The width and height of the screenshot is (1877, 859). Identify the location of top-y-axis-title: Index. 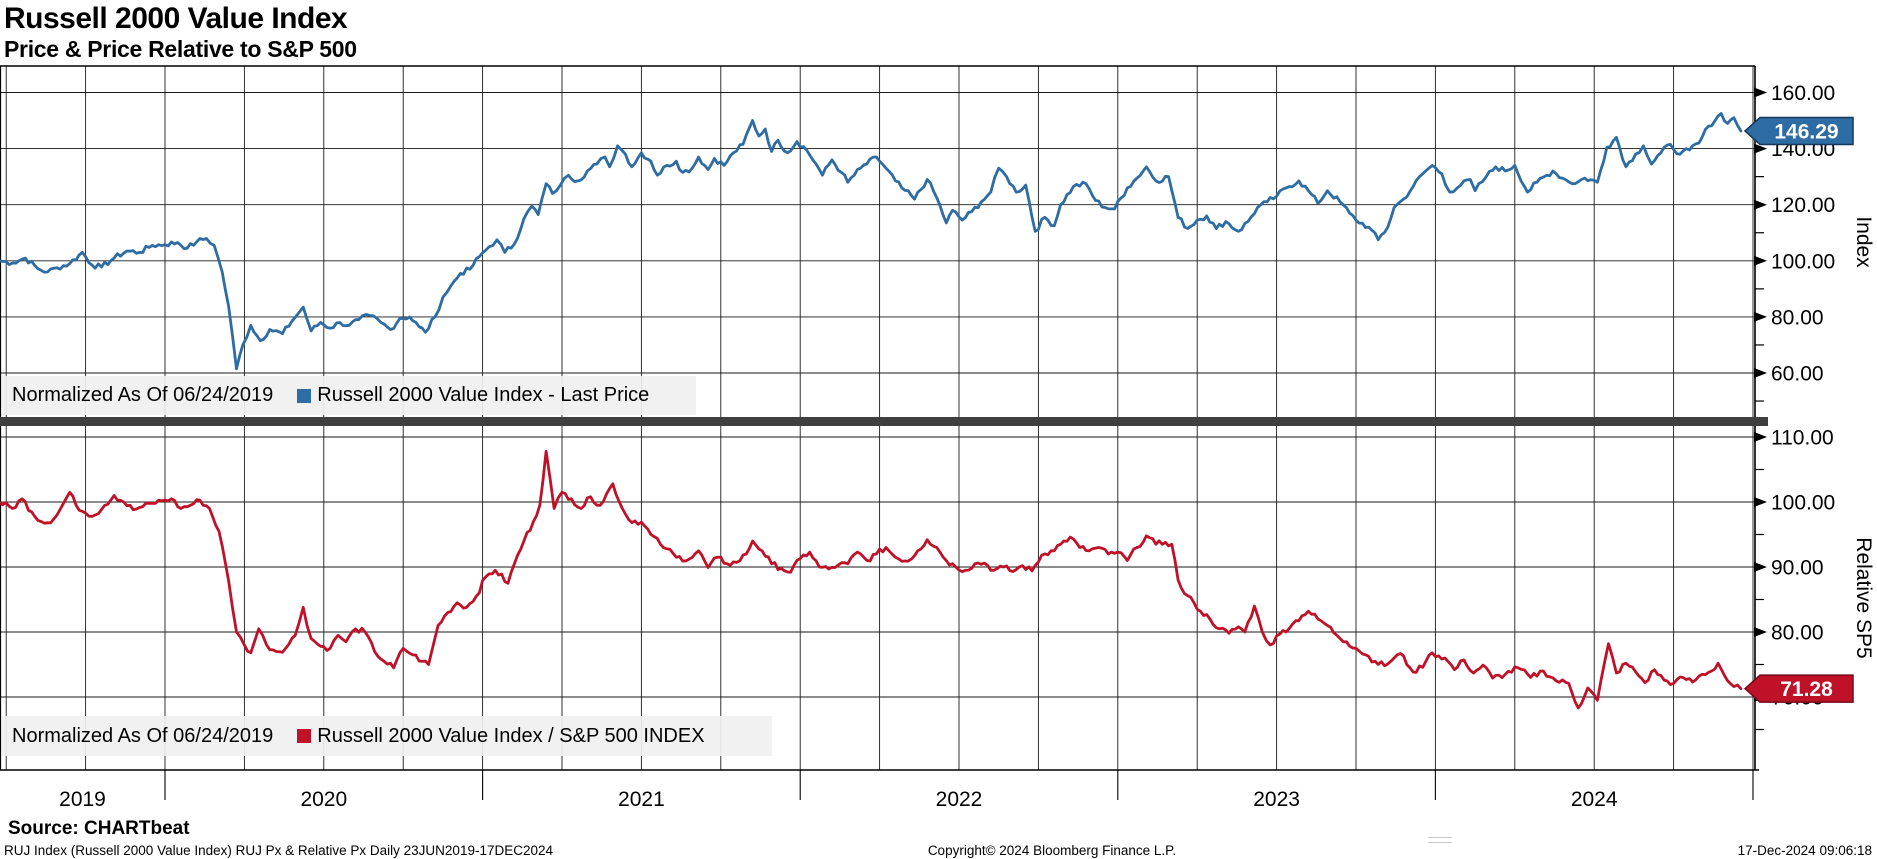
(1863, 242).